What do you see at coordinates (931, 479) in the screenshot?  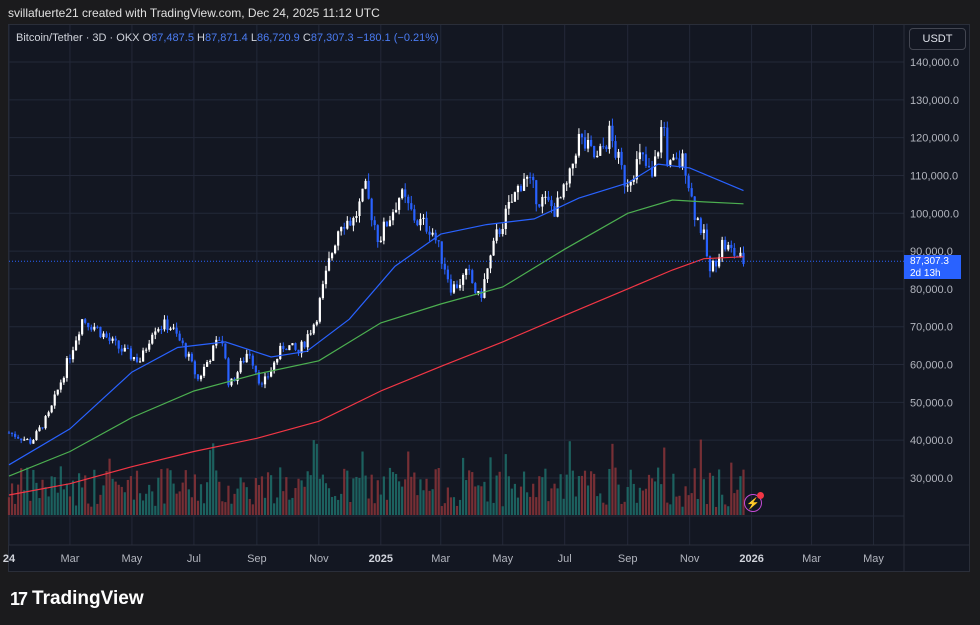 I see `y-tick-label: 30,000.0` at bounding box center [931, 479].